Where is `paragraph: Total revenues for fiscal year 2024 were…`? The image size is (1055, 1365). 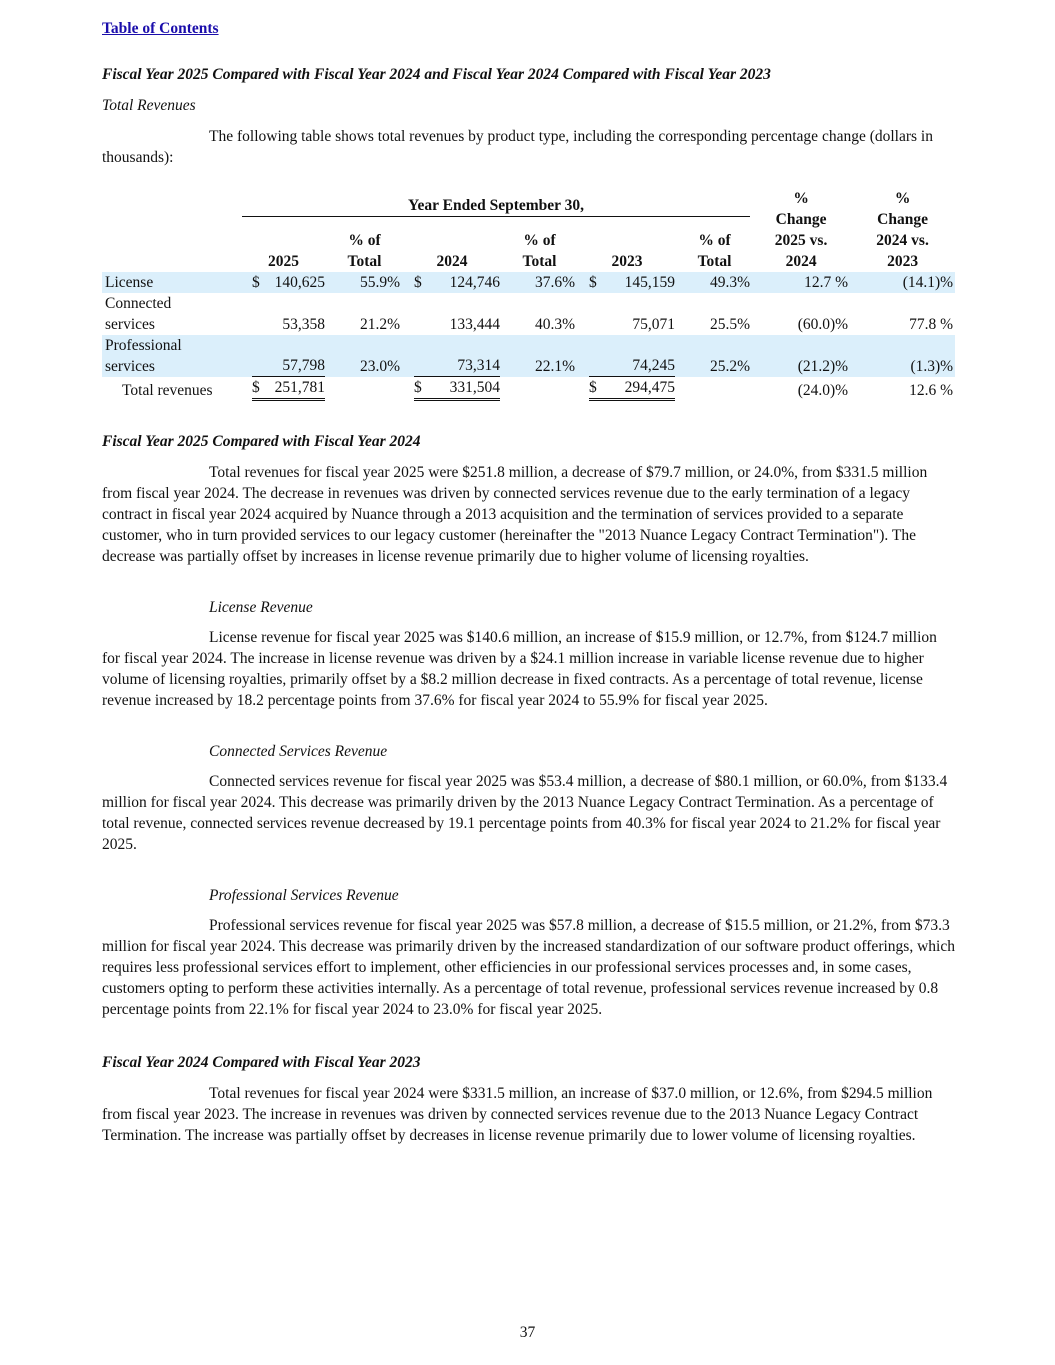
paragraph: Total revenues for fiscal year 2024 were… is located at coordinates (517, 1114).